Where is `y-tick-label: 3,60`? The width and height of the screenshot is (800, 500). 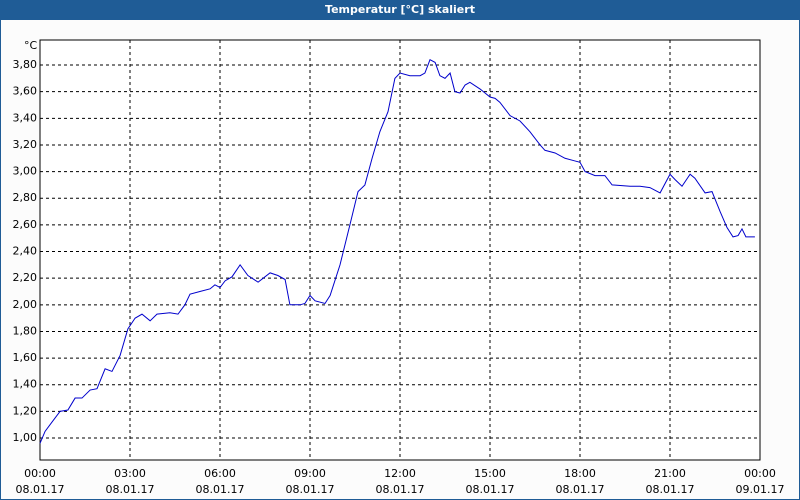
y-tick-label: 3,60 is located at coordinates (25, 91).